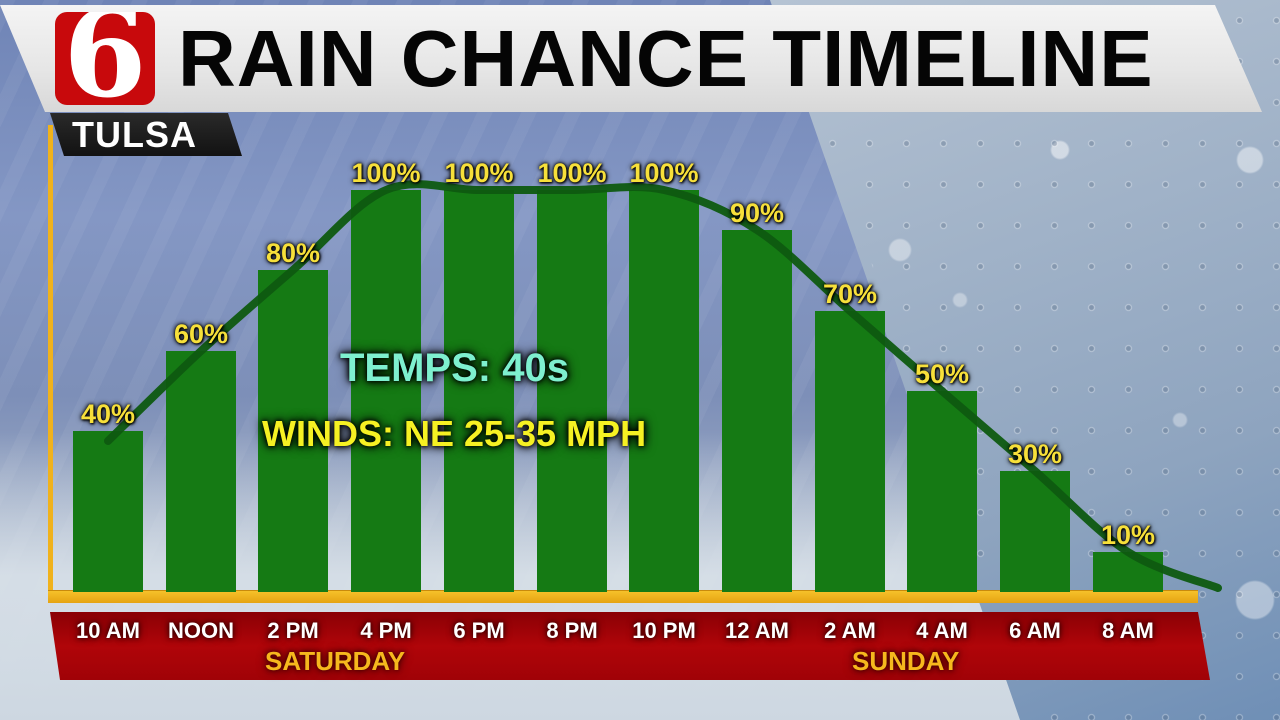  Describe the element at coordinates (850, 294) in the screenshot. I see `value-label: 70%` at that location.